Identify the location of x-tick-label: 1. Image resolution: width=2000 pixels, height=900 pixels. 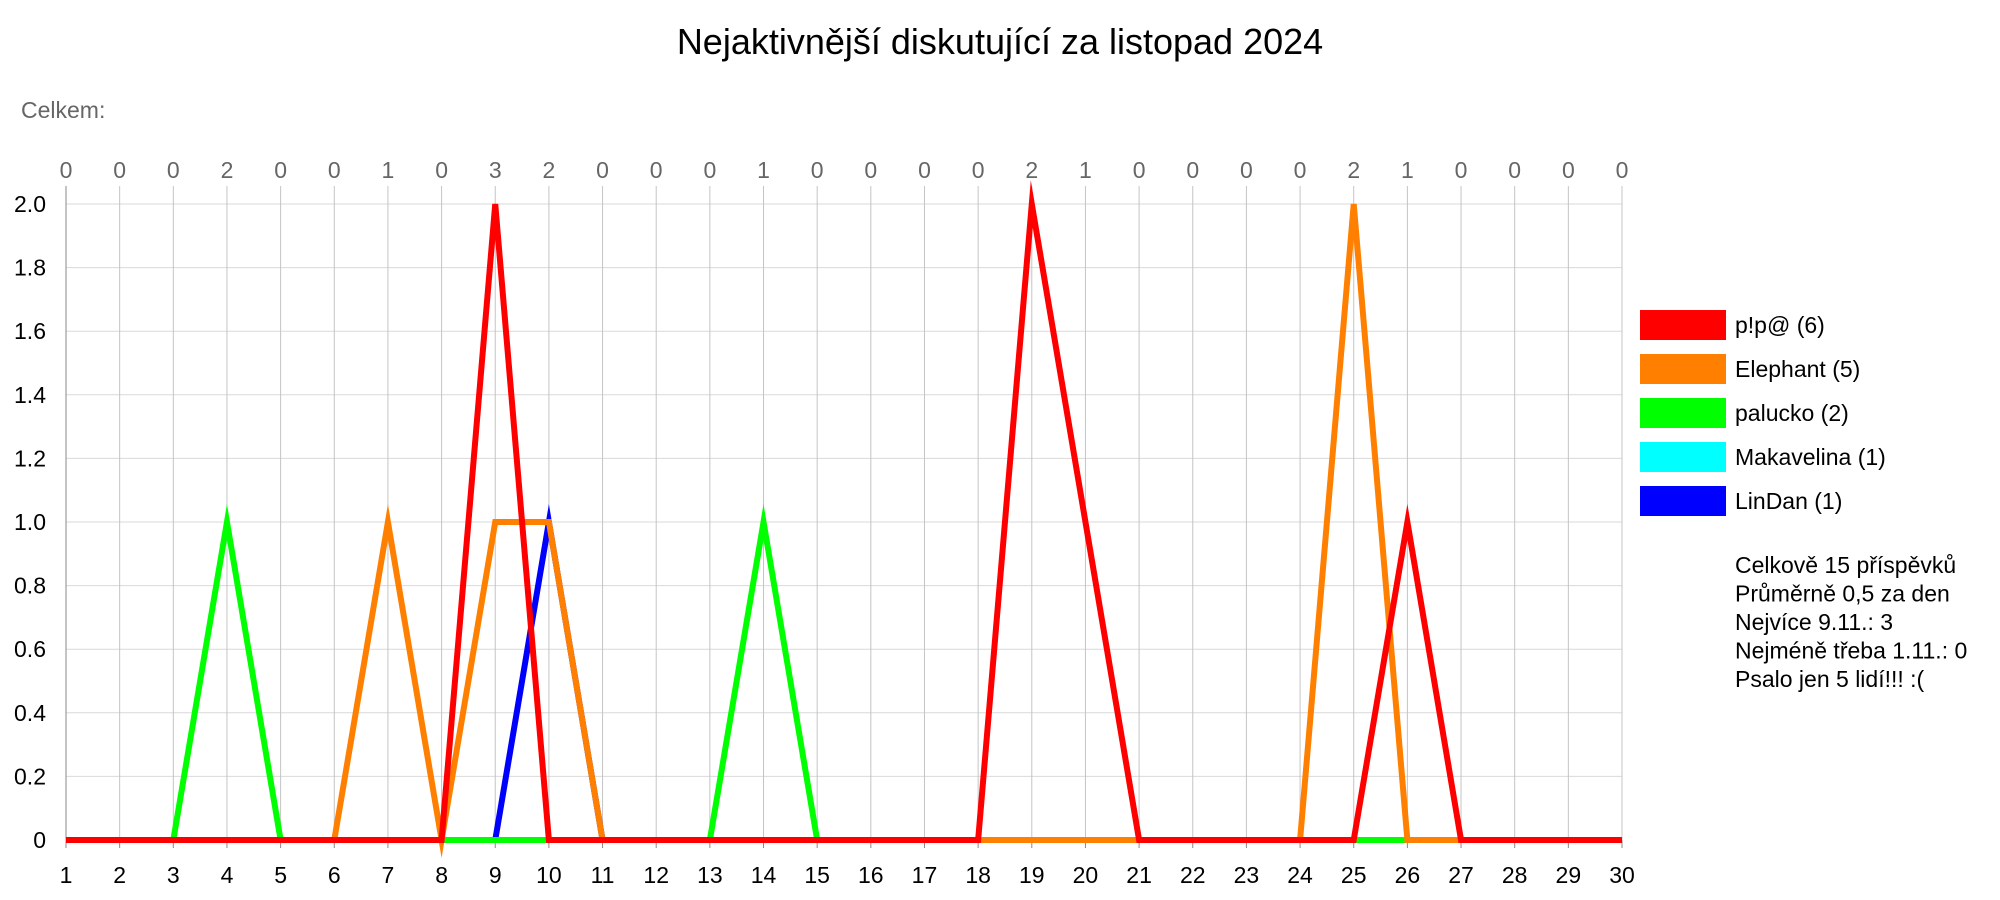
(66, 875).